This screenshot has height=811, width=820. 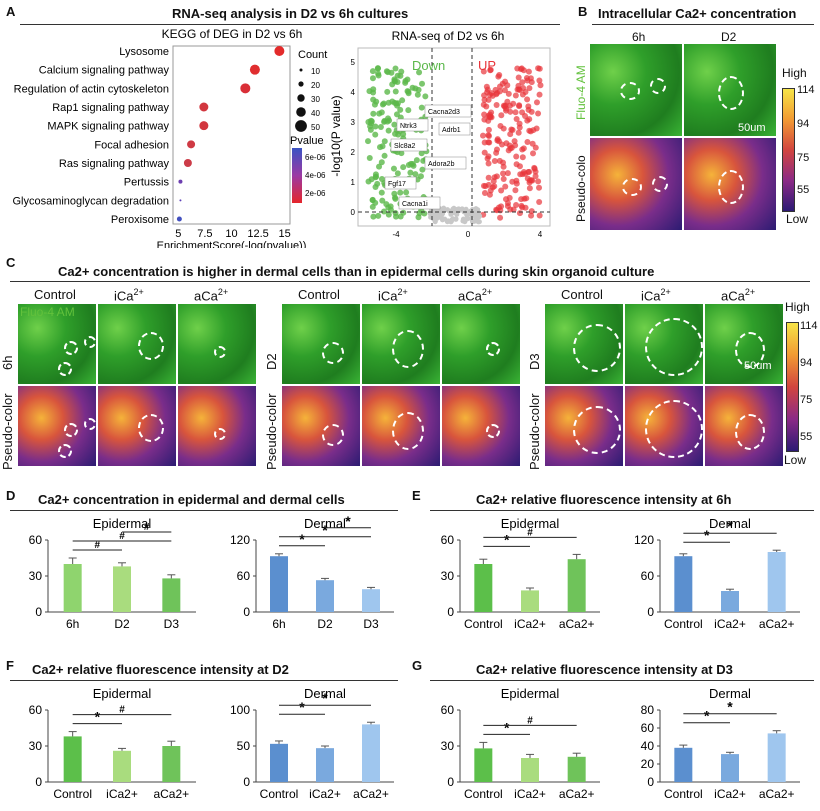 I want to click on bar-xtick: Control, so click(x=683, y=624).